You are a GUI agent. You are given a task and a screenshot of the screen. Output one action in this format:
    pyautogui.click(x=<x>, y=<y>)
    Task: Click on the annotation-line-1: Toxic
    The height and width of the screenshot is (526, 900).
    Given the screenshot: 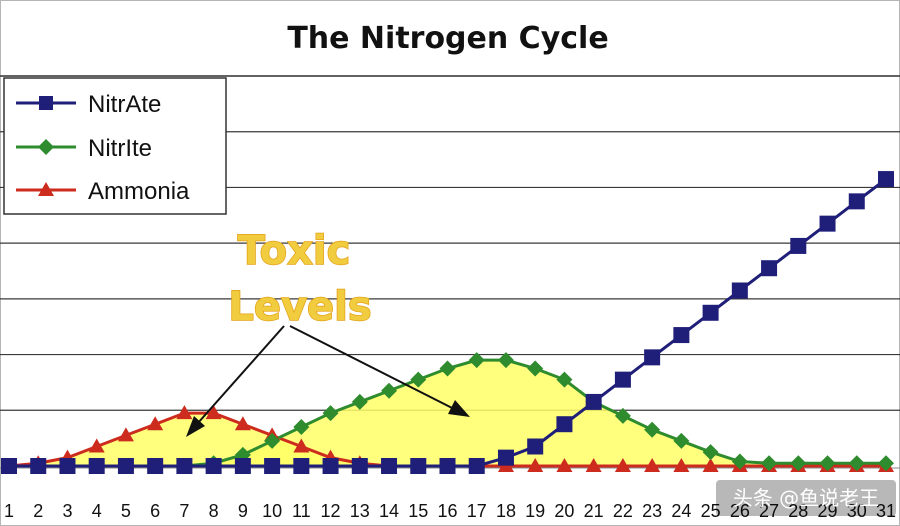 What is the action you would take?
    pyautogui.click(x=294, y=251)
    